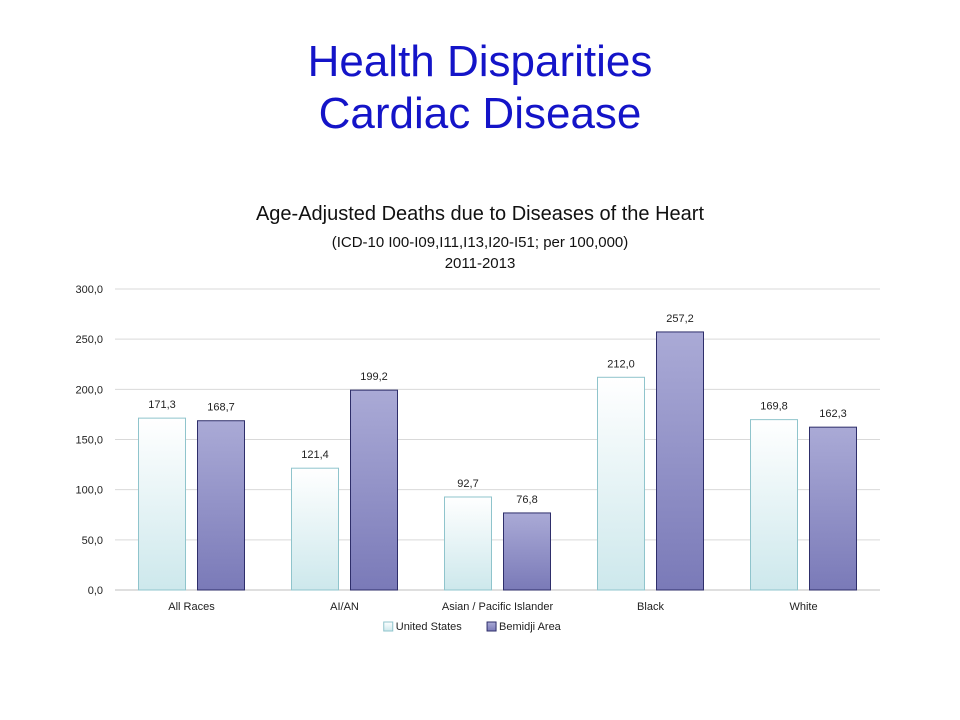  Describe the element at coordinates (498, 607) in the screenshot. I see `x-tick-label: Asian / Pacific Islander` at that location.